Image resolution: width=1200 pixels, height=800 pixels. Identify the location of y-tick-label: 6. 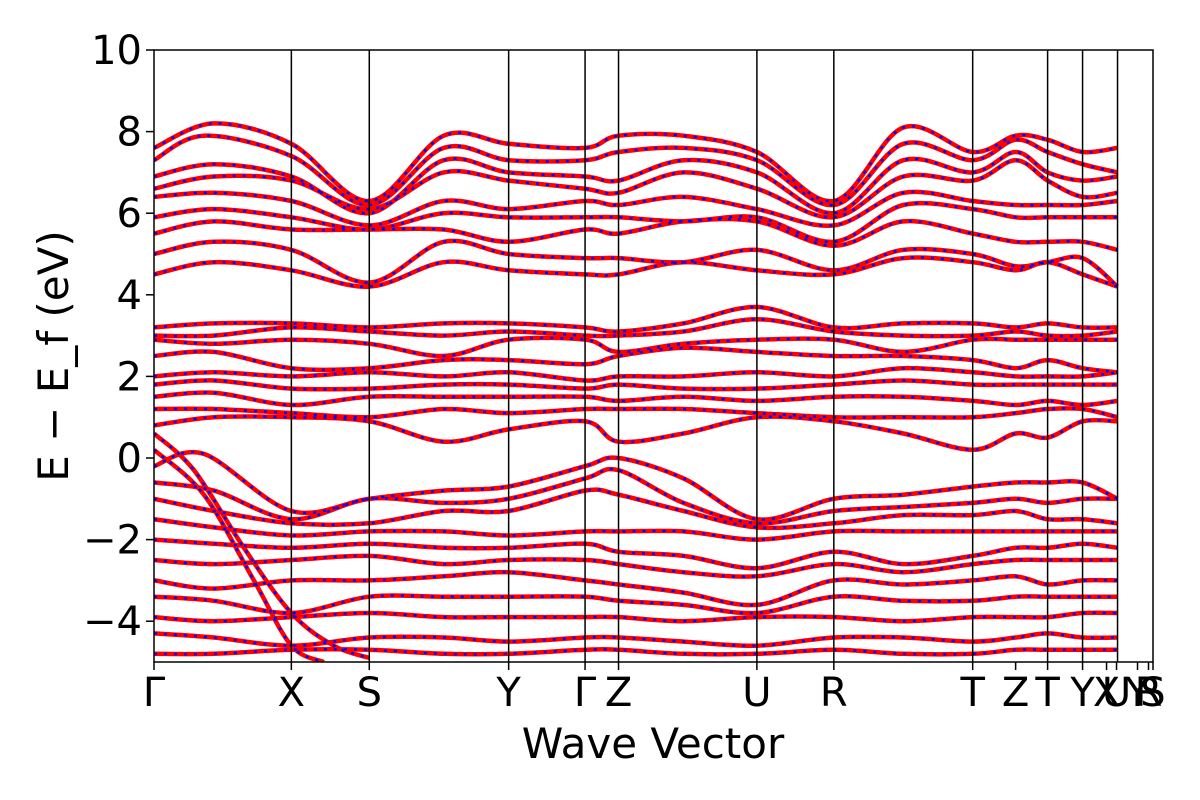
(129, 214).